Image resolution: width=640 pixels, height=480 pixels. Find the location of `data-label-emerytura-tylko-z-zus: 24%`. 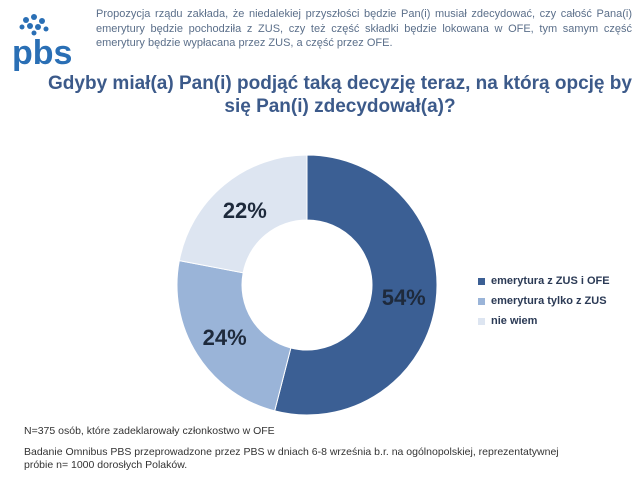

data-label-emerytura-tylko-z-zus: 24% is located at coordinates (225, 337).